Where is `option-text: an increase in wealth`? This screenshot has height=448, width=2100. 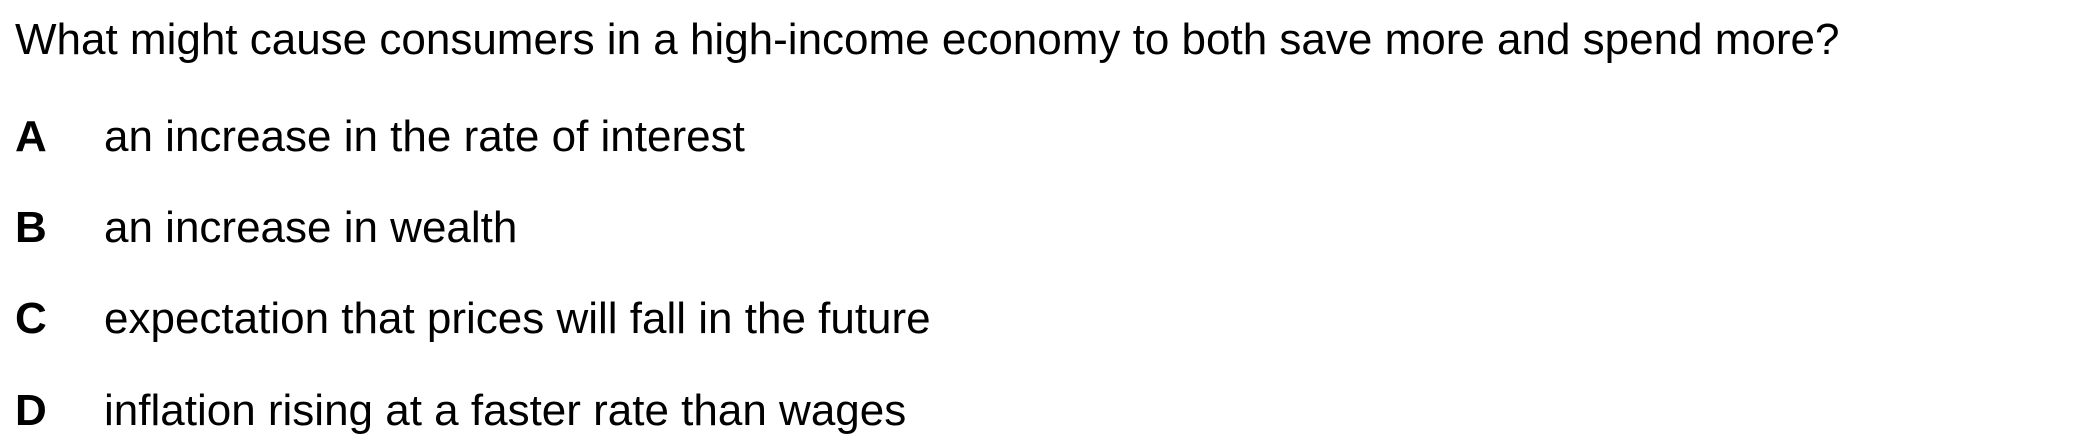 option-text: an increase in wealth is located at coordinates (311, 227).